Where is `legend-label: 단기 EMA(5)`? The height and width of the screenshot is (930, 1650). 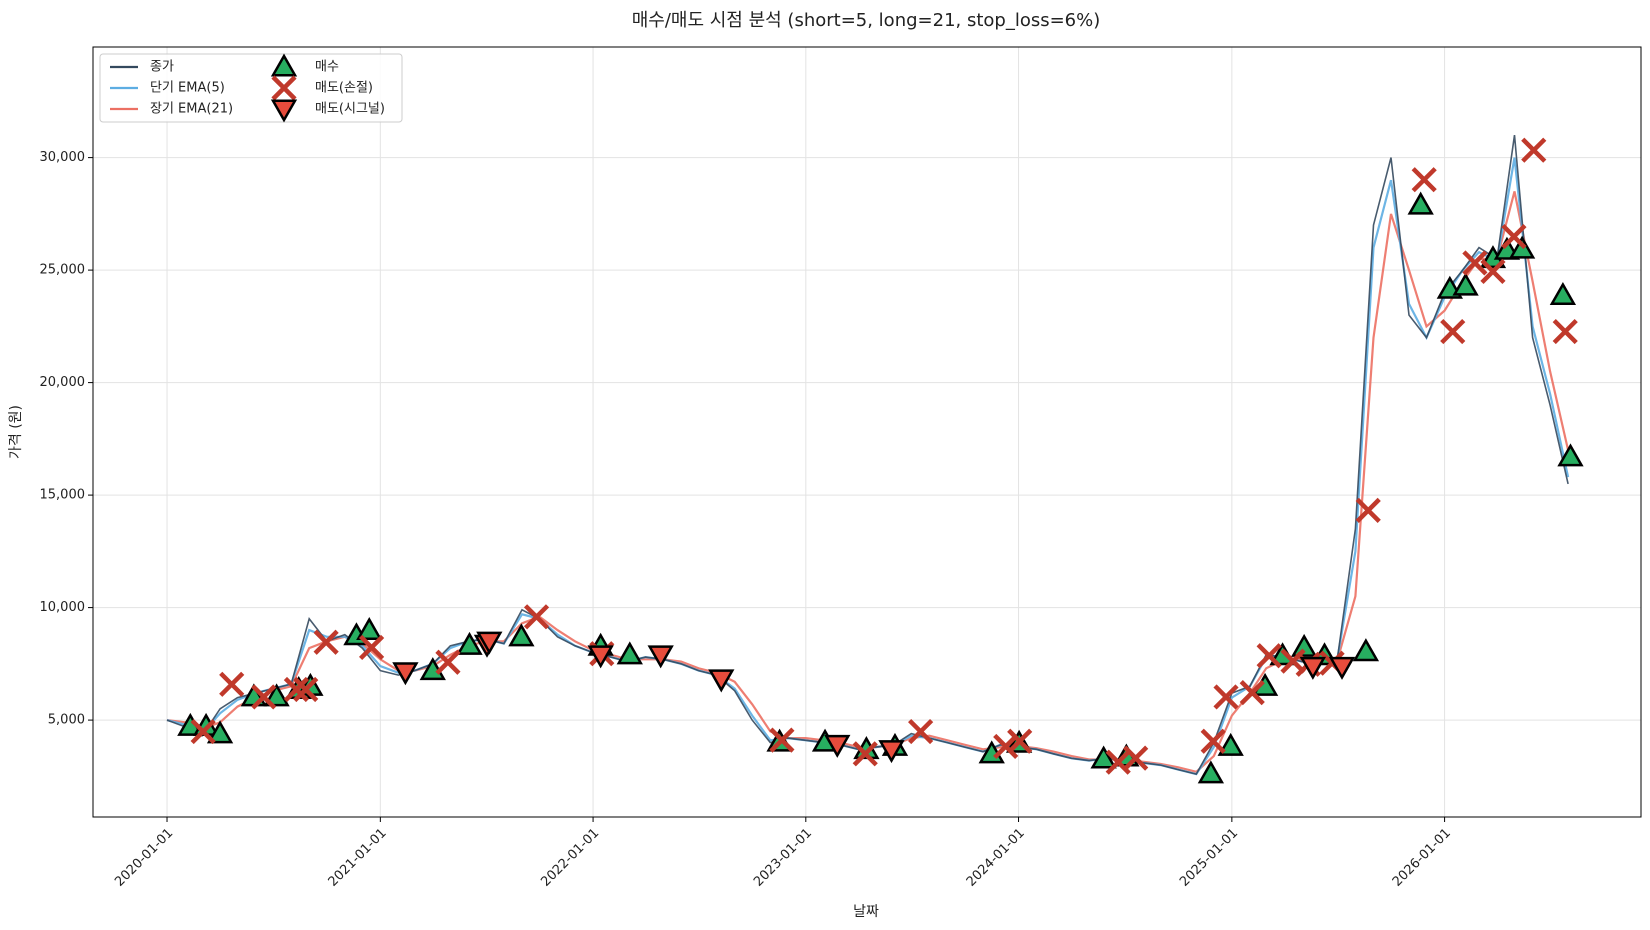
legend-label: 단기 EMA(5) is located at coordinates (187, 88).